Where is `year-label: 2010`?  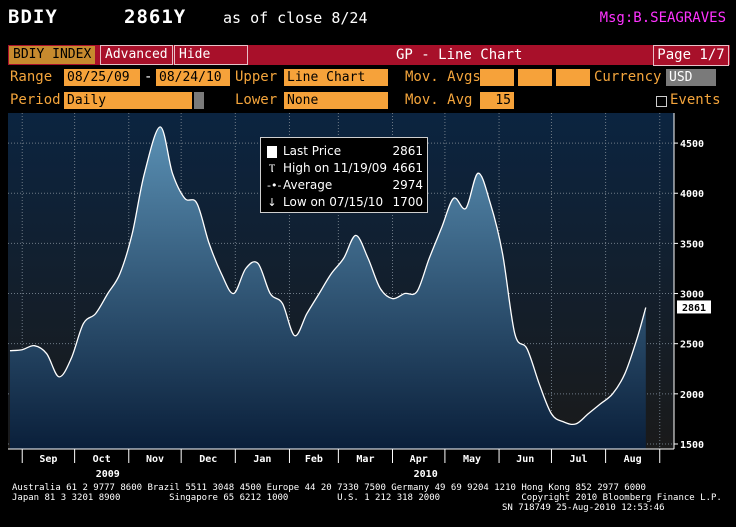 year-label: 2010 is located at coordinates (426, 474).